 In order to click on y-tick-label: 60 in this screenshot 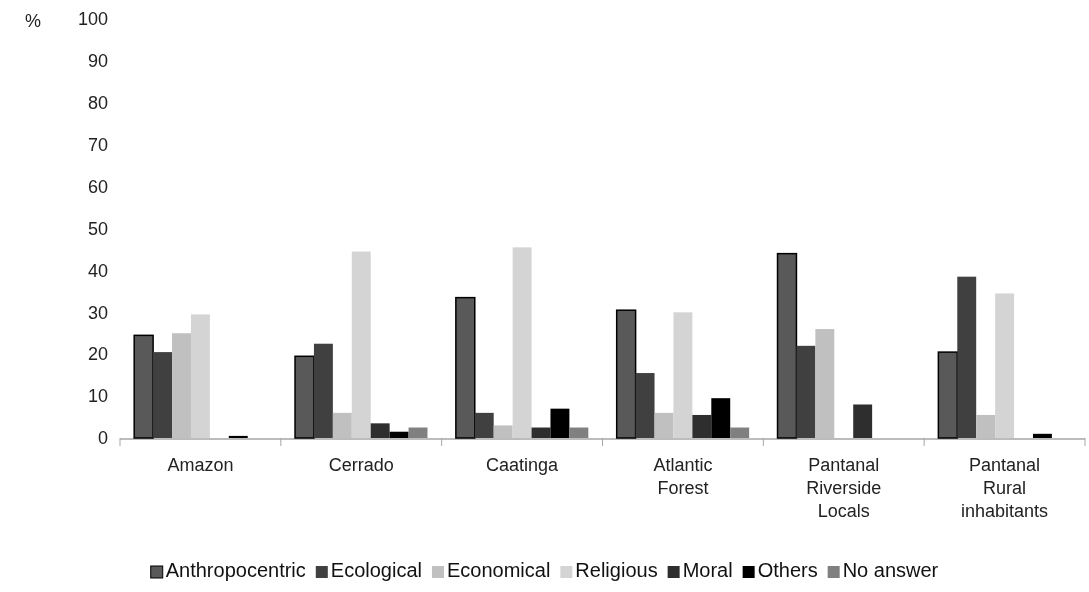, I will do `click(97, 186)`.